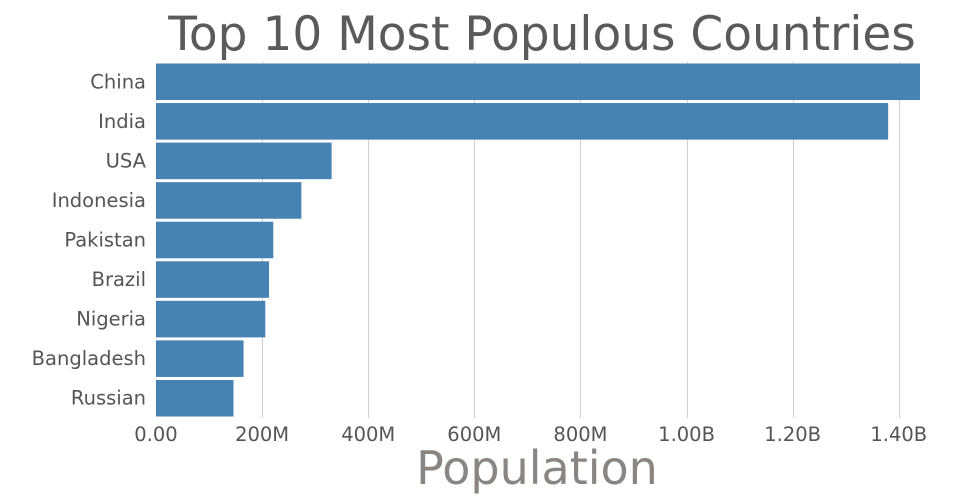  What do you see at coordinates (119, 279) in the screenshot?
I see `category-label-brazil: Brazil` at bounding box center [119, 279].